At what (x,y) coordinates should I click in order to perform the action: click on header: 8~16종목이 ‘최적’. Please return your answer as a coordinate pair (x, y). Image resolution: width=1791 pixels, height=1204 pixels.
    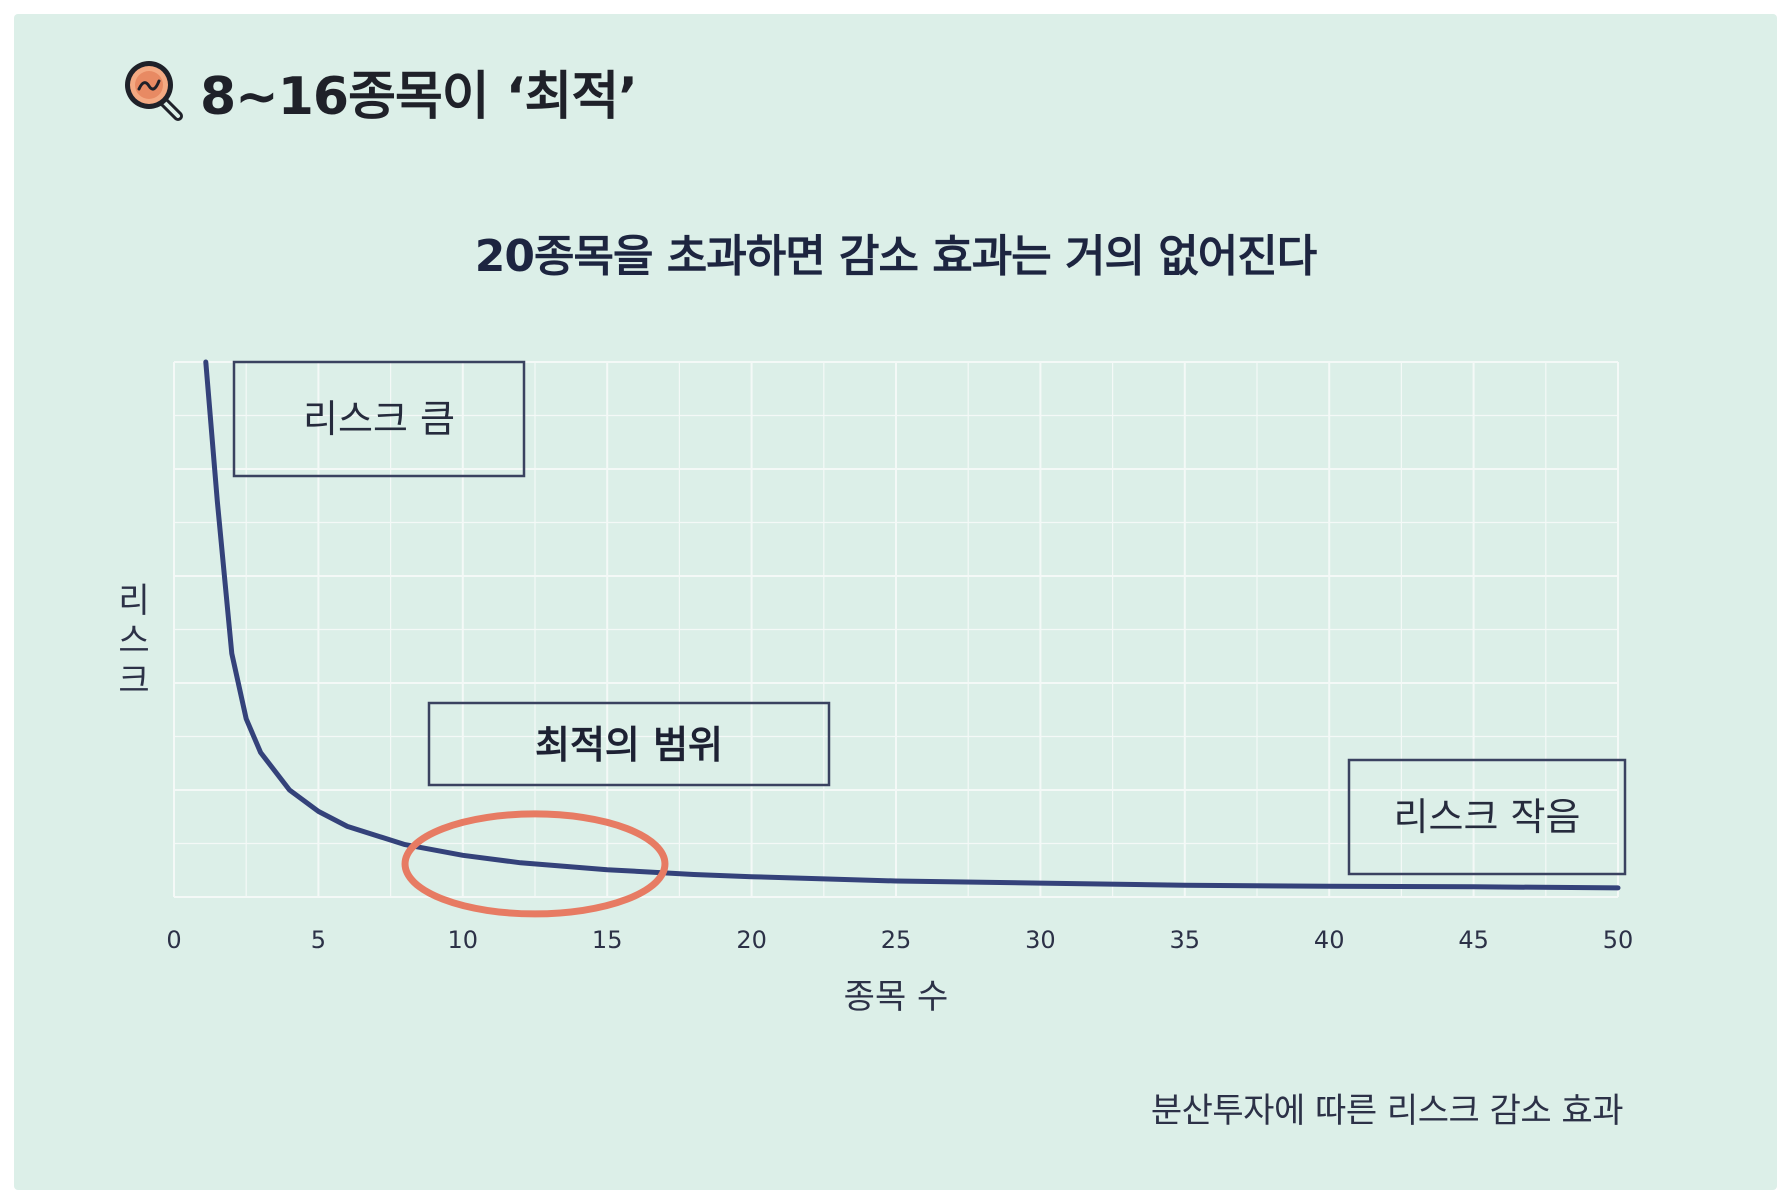
    Looking at the image, I should click on (380, 91).